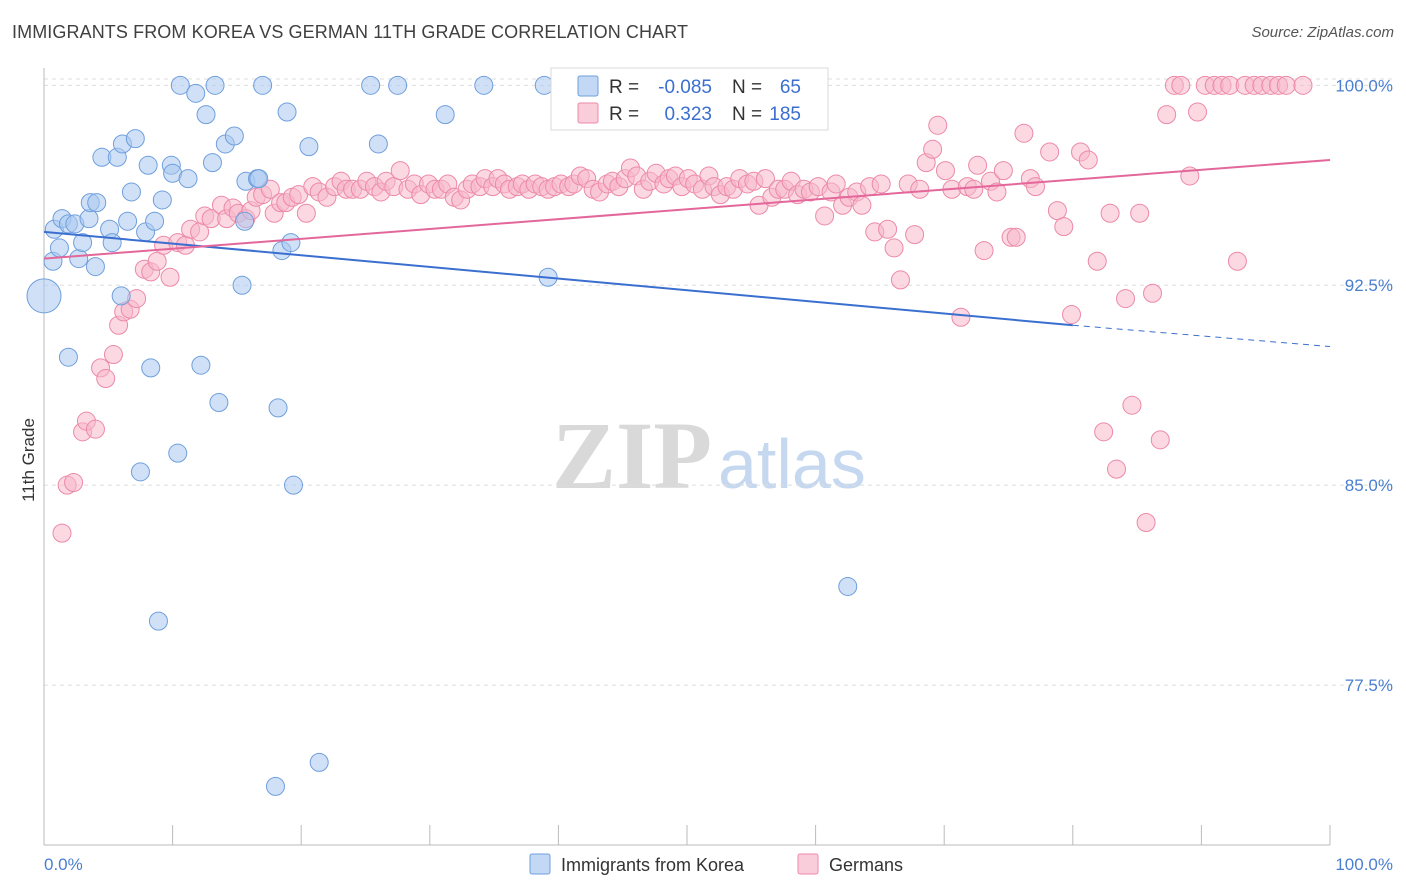  I want to click on series-legend: Immigrants from Korea Germans, so click(716, 864).